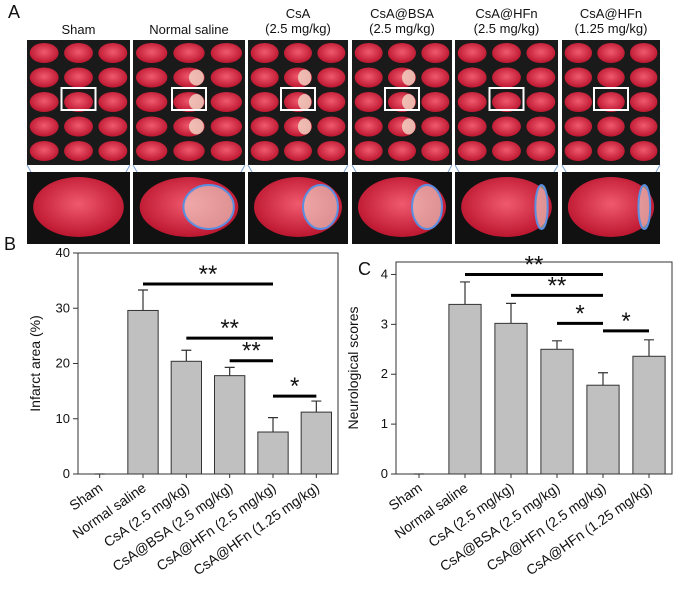 The image size is (685, 589). What do you see at coordinates (384, 273) in the screenshot?
I see `y-tick-label: 4` at bounding box center [384, 273].